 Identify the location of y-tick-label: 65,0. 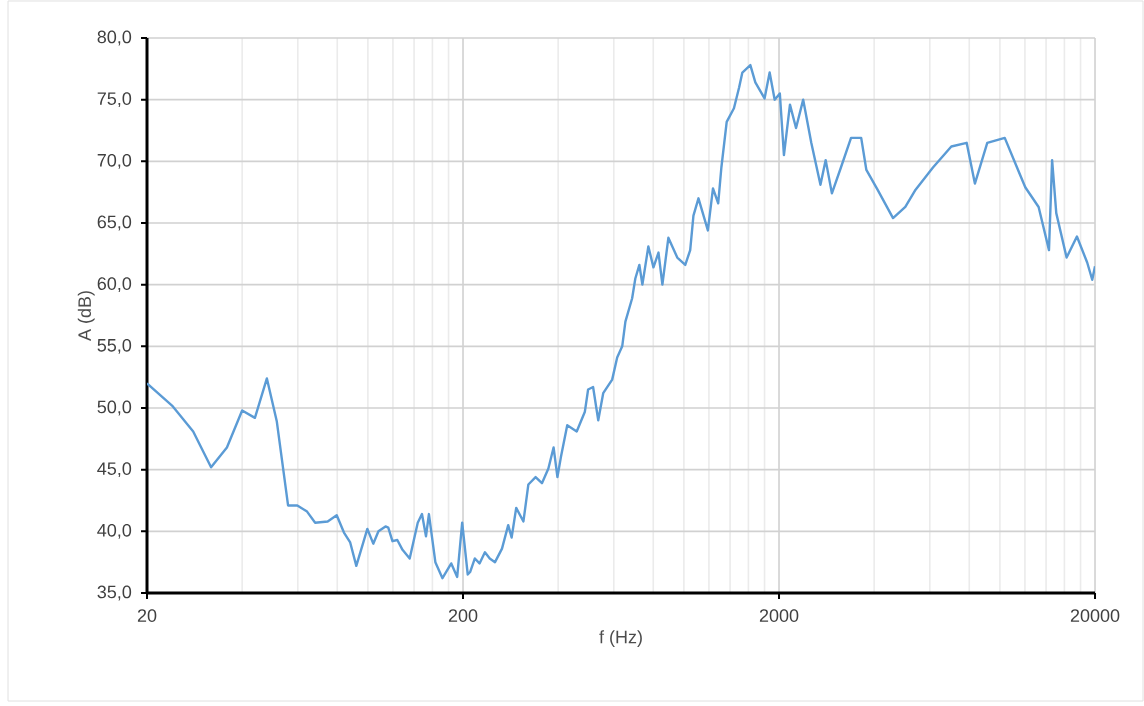
(114, 223).